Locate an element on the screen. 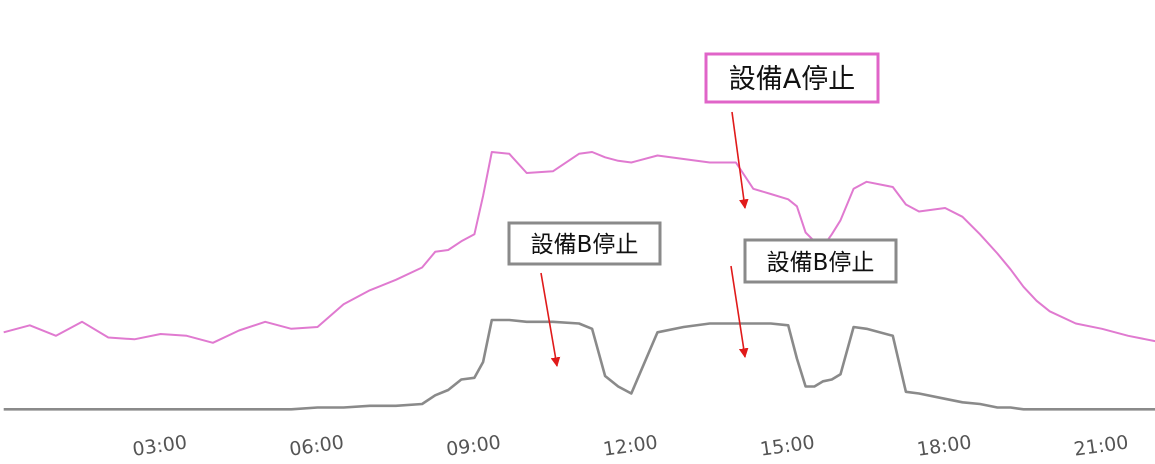  x-tick-label: 15:00 is located at coordinates (787, 445).